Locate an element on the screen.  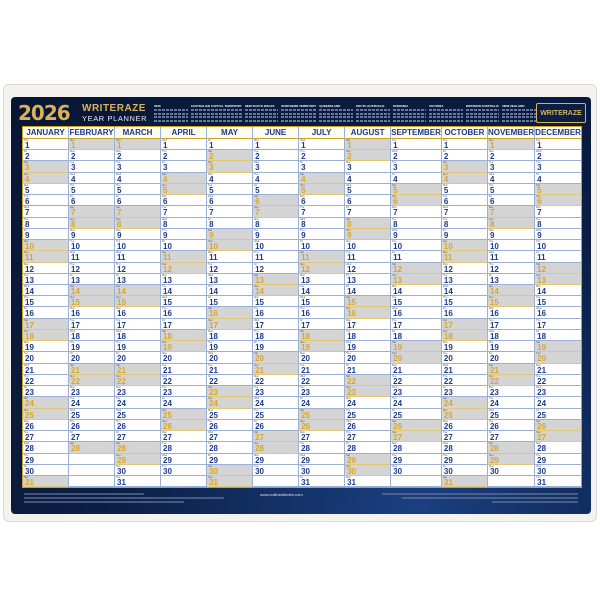
day-cell: Mon 25 is located at coordinates (230, 414).